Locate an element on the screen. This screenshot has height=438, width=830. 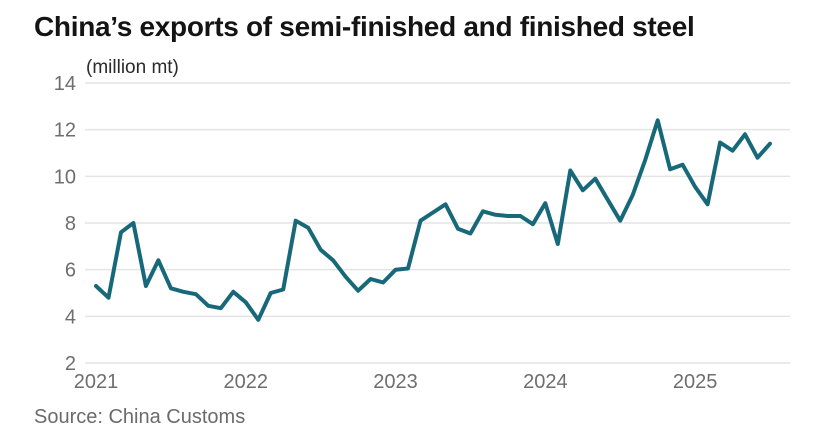
x-tick-label: 2024 is located at coordinates (545, 382).